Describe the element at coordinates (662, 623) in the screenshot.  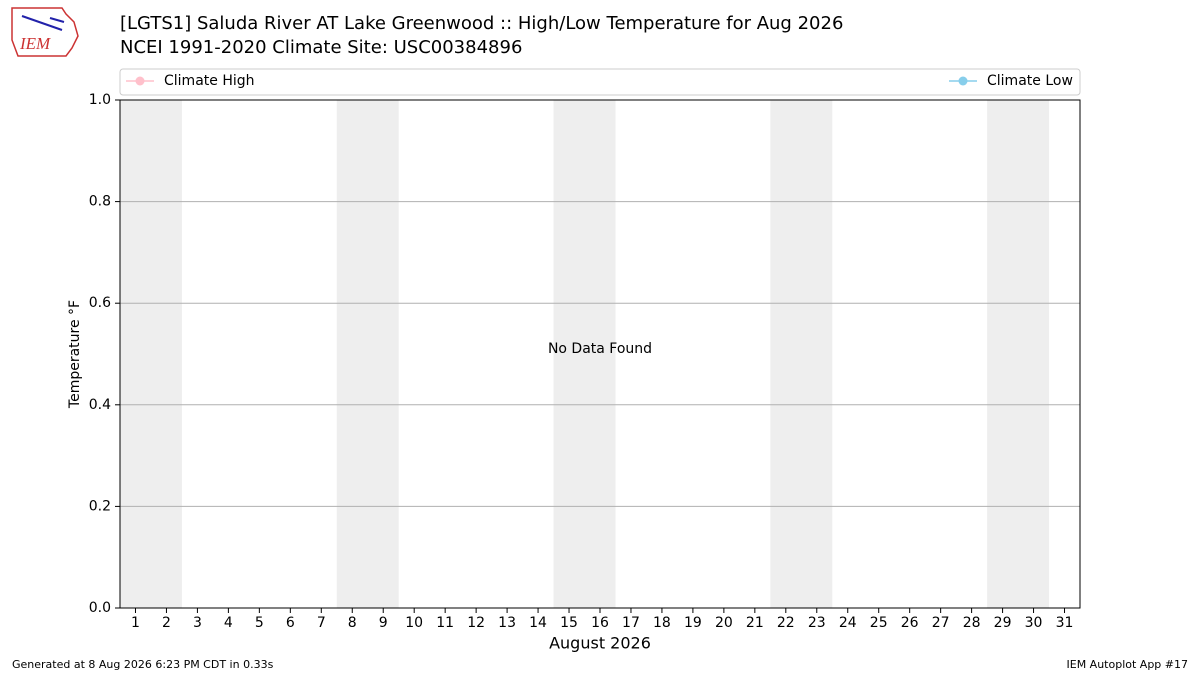
I see `x-tick-label: 18` at that location.